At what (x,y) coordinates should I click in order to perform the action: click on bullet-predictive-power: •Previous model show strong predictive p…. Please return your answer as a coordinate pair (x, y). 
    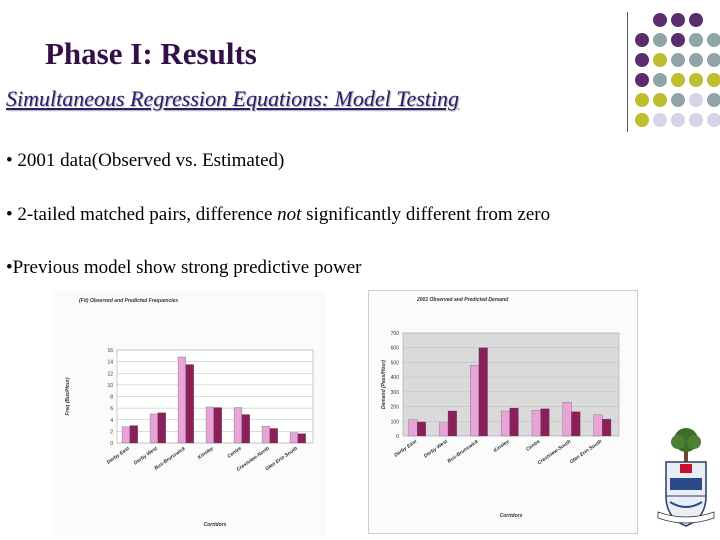
    Looking at the image, I should click on (184, 267).